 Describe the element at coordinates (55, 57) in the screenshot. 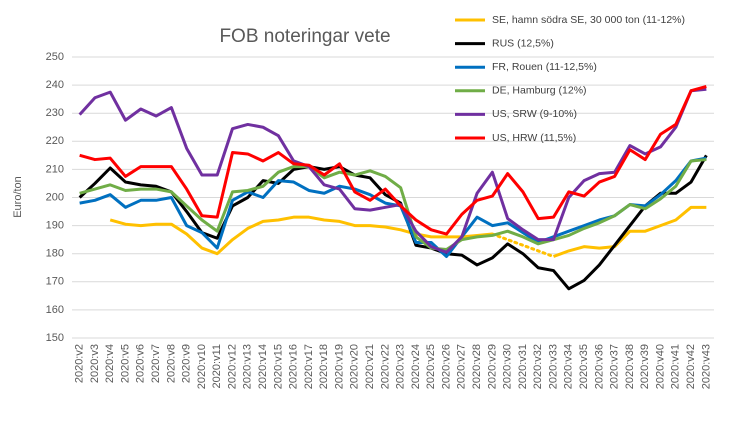

I see `y-tick-label: 250` at that location.